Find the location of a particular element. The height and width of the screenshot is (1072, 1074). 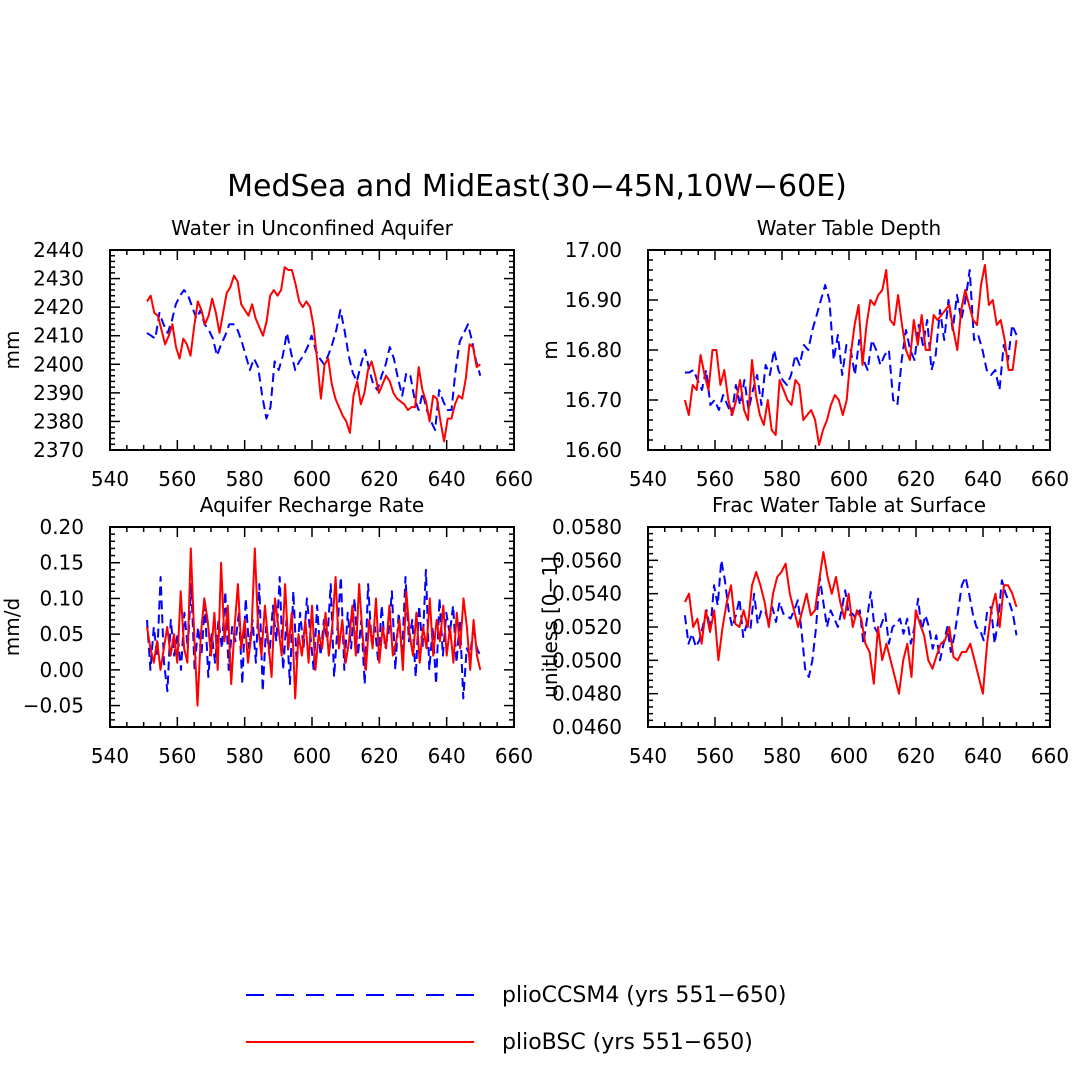

y-tick-label: 0.0520 is located at coordinates (587, 627).